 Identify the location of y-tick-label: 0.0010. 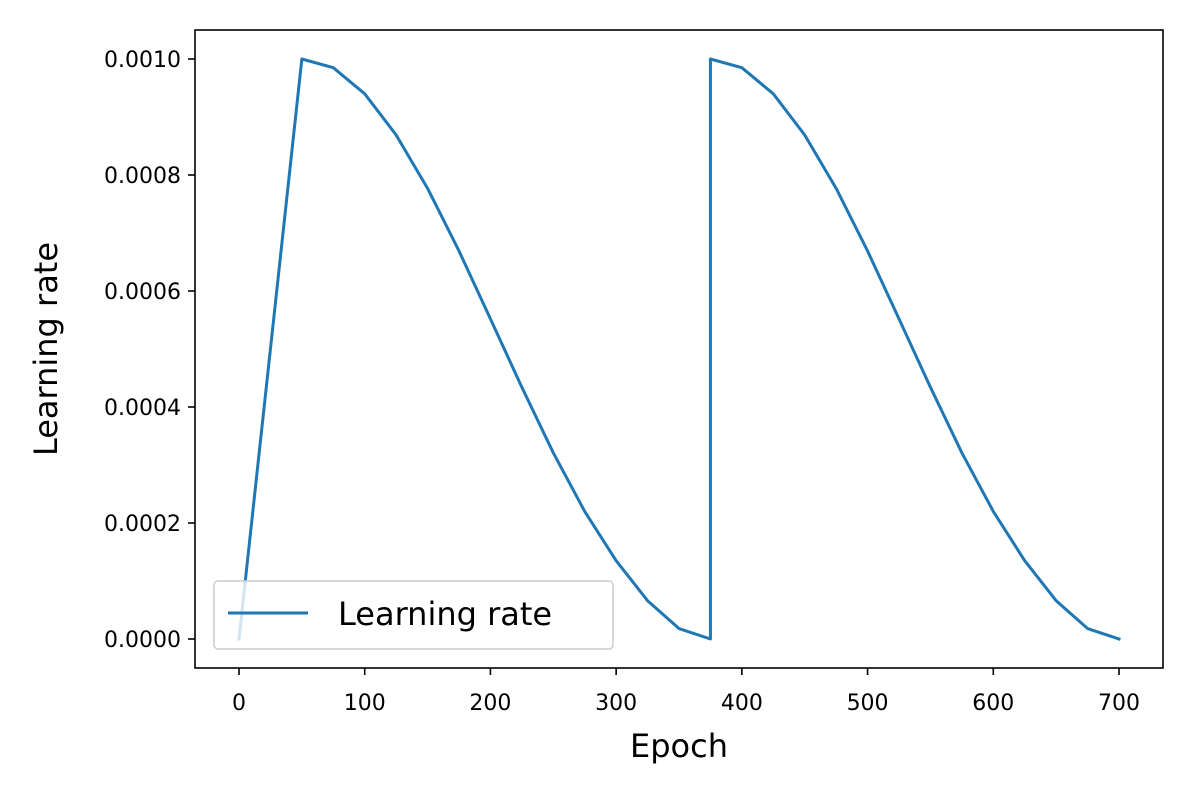
(142, 60).